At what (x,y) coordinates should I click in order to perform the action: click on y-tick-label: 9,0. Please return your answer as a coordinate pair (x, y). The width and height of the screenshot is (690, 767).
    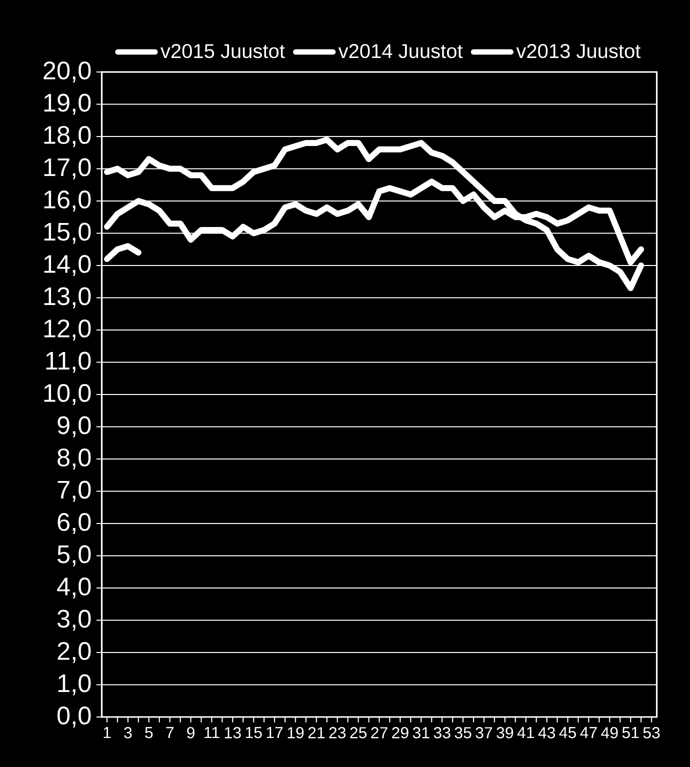
    Looking at the image, I should click on (74, 427).